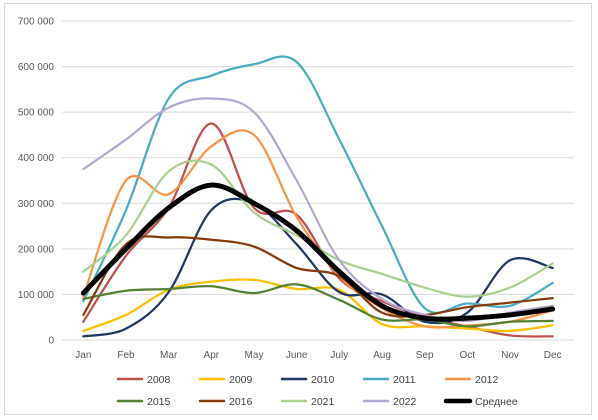 The height and width of the screenshot is (420, 598). What do you see at coordinates (254, 355) in the screenshot?
I see `x-tick-label: May` at bounding box center [254, 355].